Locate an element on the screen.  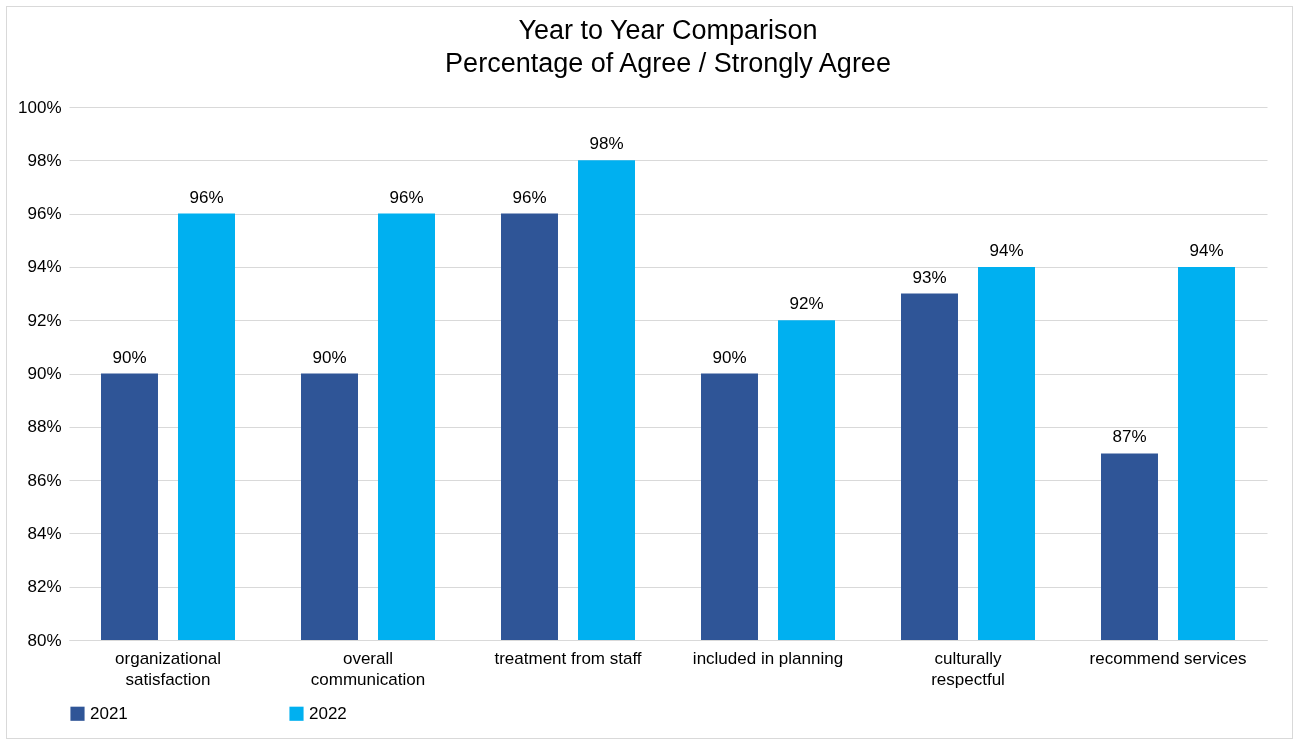
y-tick-label: 80% is located at coordinates (44, 640).